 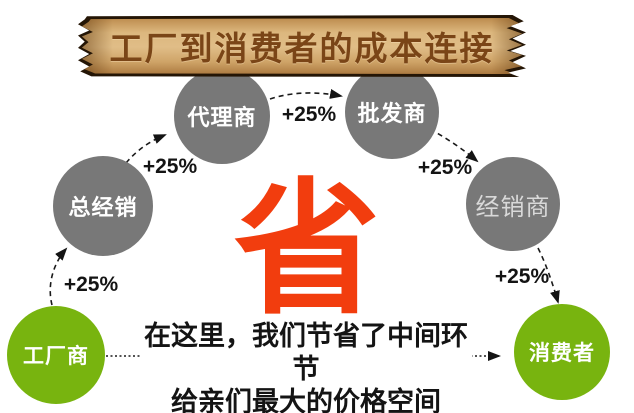 I want to click on node-general-distributor-label: 总经销, so click(x=103, y=207).